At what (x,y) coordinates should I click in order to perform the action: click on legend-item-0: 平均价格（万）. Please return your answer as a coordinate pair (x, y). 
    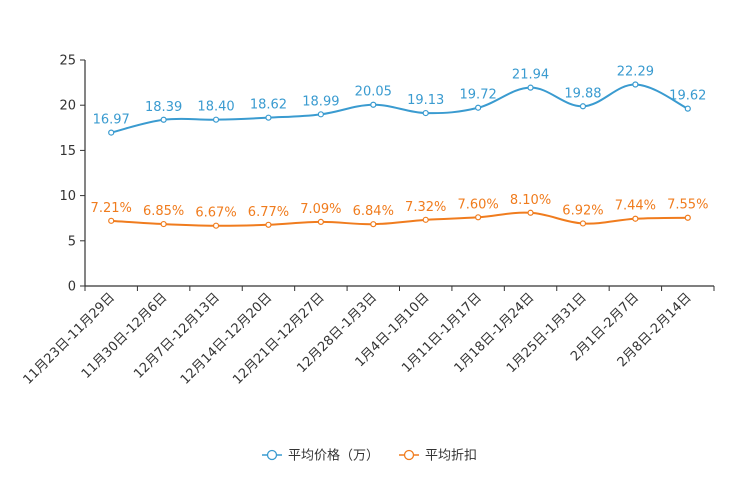
    Looking at the image, I should click on (320, 456).